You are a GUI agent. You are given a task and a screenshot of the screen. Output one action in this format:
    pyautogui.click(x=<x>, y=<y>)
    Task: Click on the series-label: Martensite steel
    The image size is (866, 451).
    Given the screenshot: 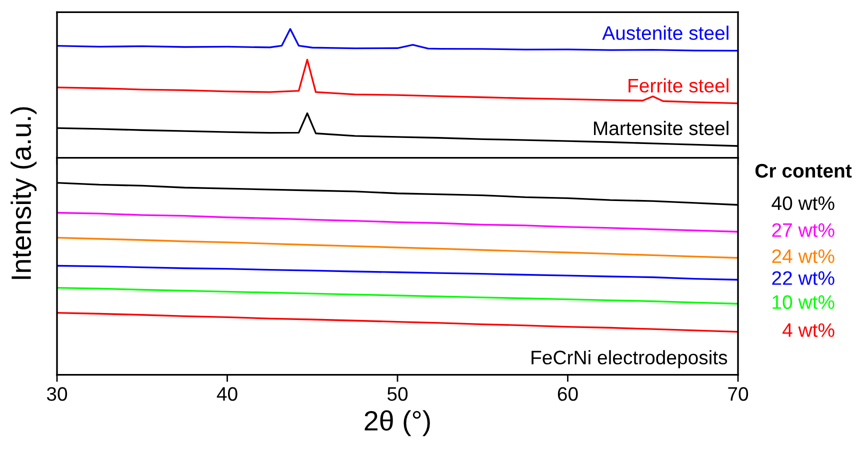 What is the action you would take?
    pyautogui.click(x=661, y=128)
    